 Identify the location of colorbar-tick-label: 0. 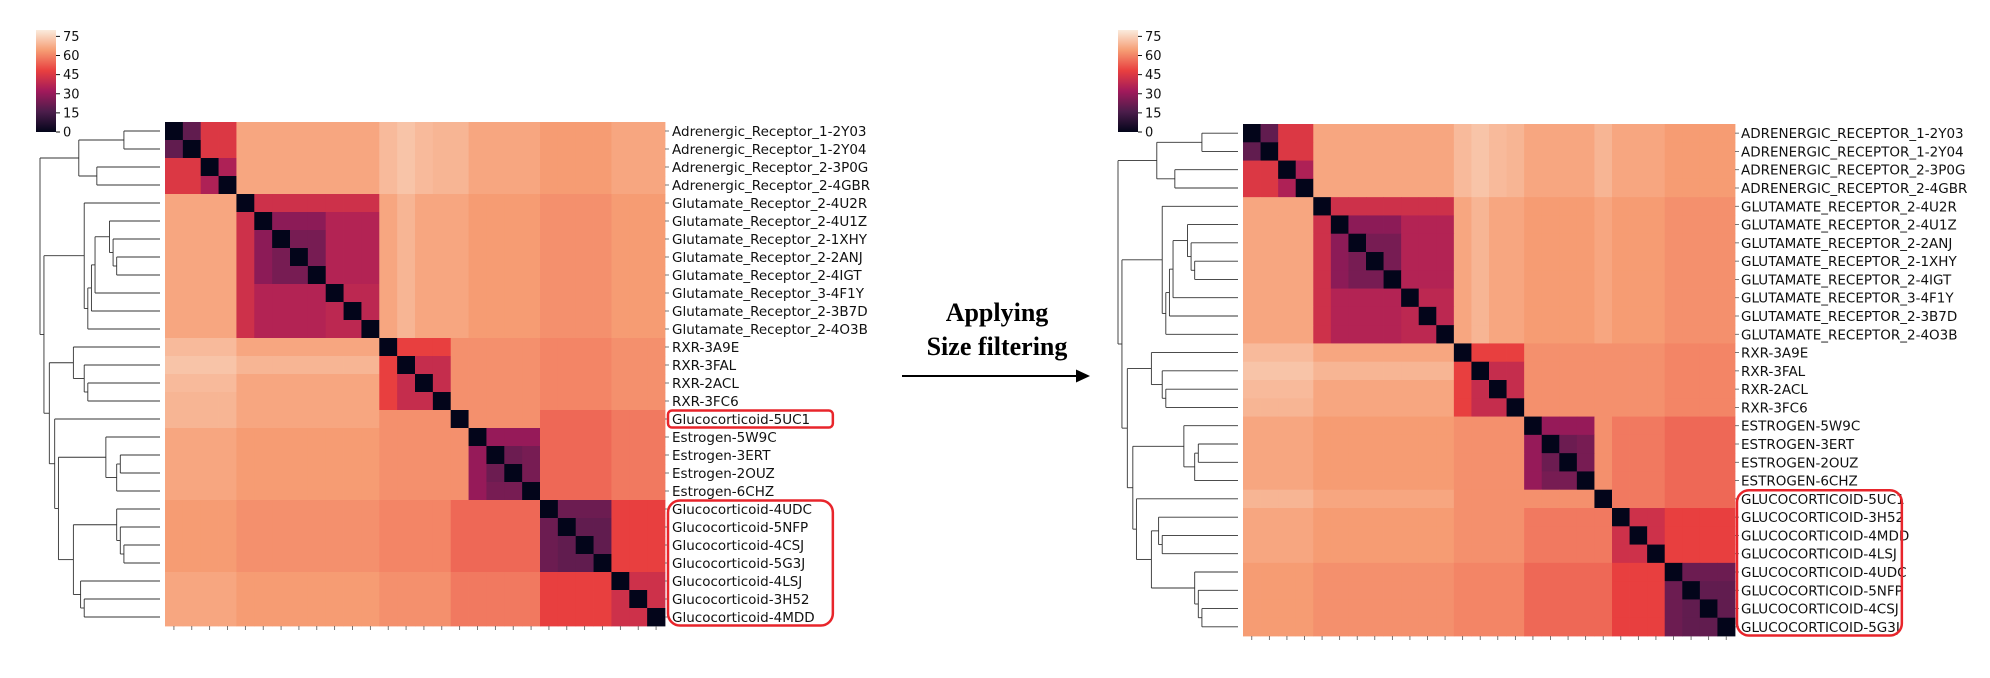
(1149, 133).